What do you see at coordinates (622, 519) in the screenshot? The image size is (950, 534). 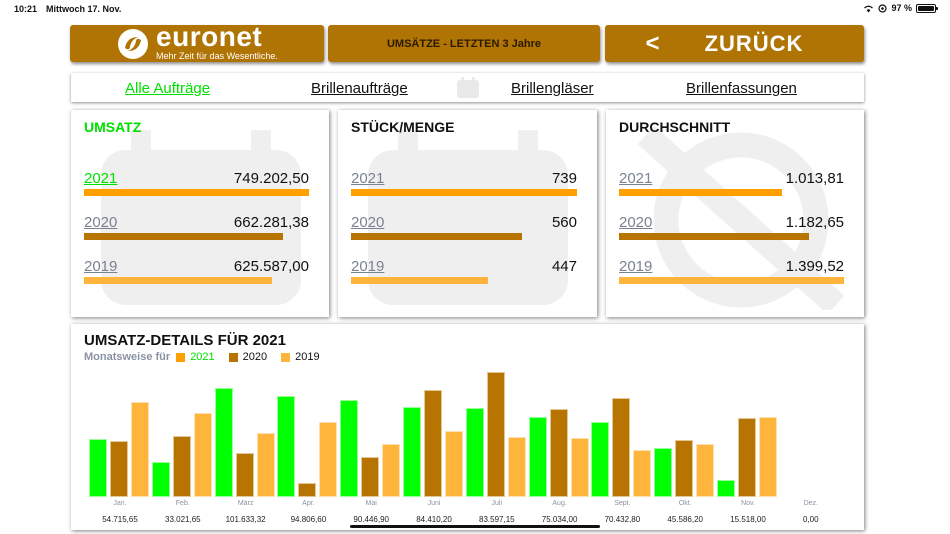 I see `month-value: 70.432,80` at bounding box center [622, 519].